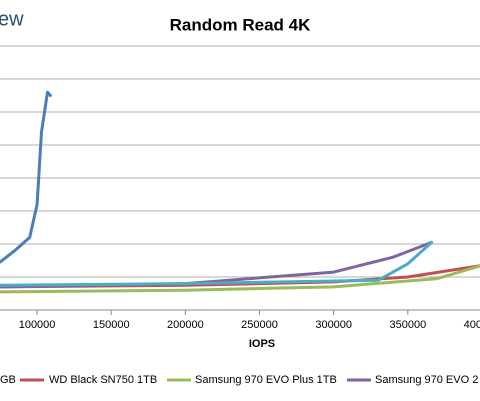 This screenshot has height=401, width=480. What do you see at coordinates (8, 380) in the screenshot?
I see `legend-label: GB` at bounding box center [8, 380].